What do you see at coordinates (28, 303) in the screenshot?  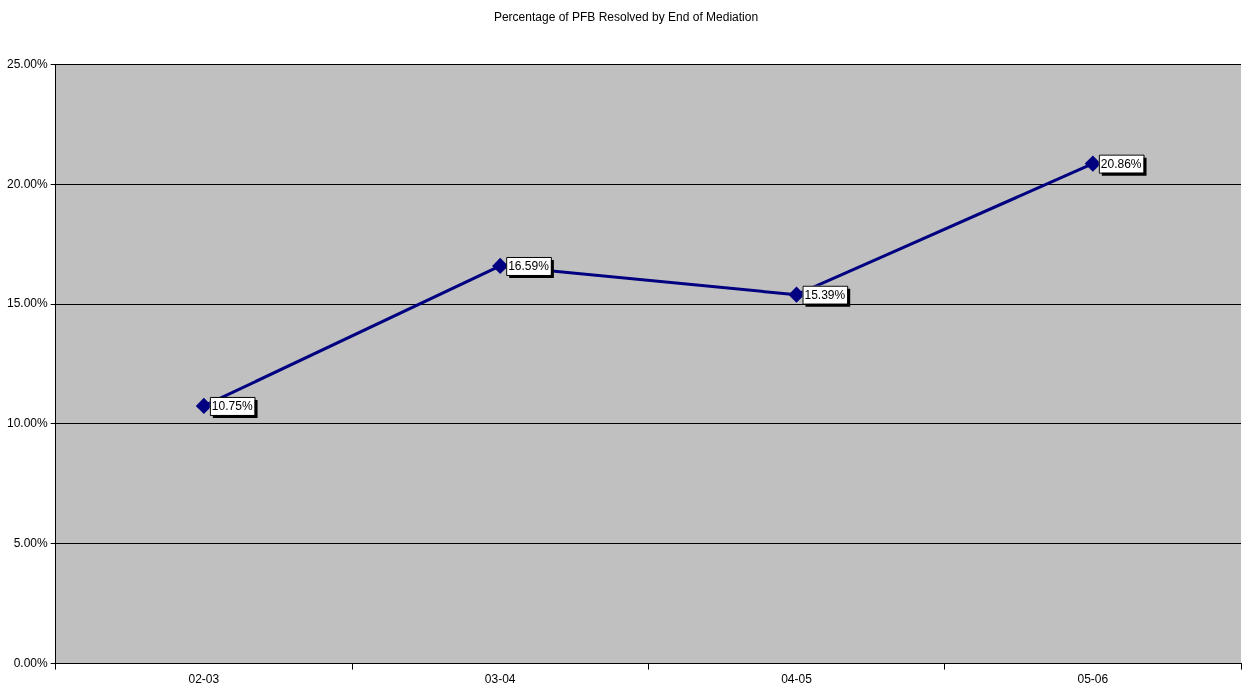 I see `y-tick-label: 15.00%` at bounding box center [28, 303].